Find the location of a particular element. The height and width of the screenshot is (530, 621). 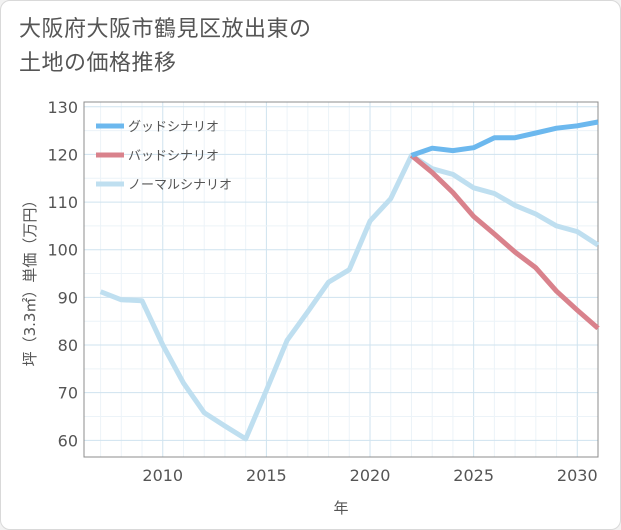

x-tick-label: 2020 is located at coordinates (370, 475).